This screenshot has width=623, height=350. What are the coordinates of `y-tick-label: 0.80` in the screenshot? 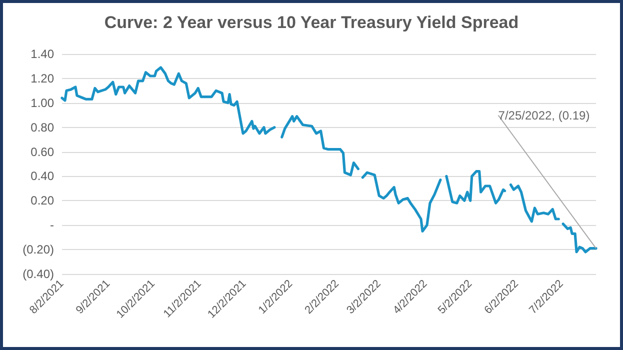 It's located at (42, 127).